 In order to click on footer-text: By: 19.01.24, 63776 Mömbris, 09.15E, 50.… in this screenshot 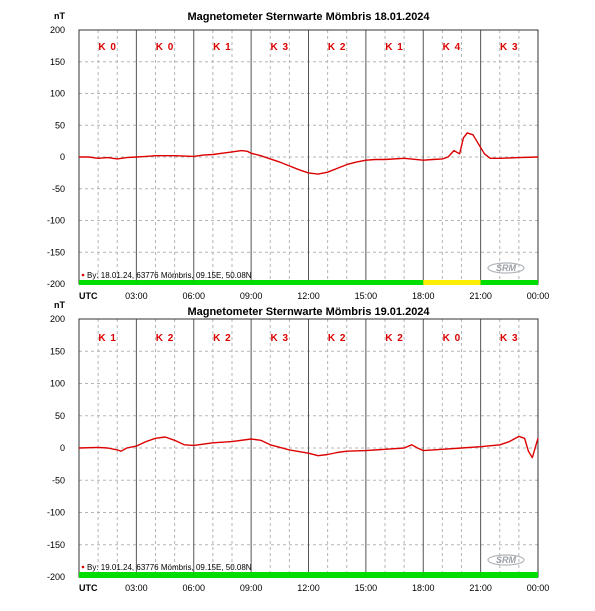, I will do `click(169, 567)`.